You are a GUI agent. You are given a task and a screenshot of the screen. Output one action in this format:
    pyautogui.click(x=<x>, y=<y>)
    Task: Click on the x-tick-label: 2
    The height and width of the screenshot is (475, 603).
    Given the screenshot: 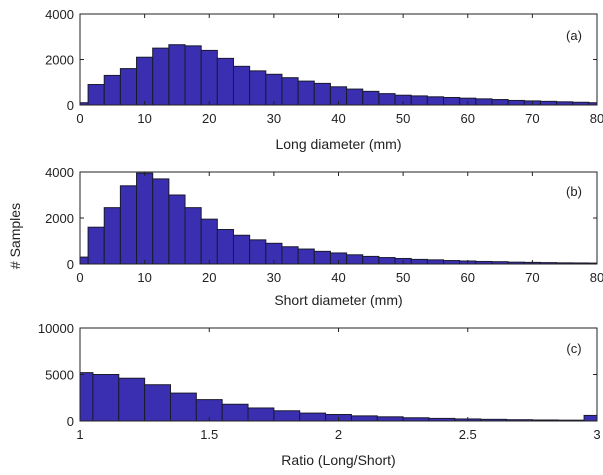 What is the action you would take?
    pyautogui.click(x=338, y=434)
    